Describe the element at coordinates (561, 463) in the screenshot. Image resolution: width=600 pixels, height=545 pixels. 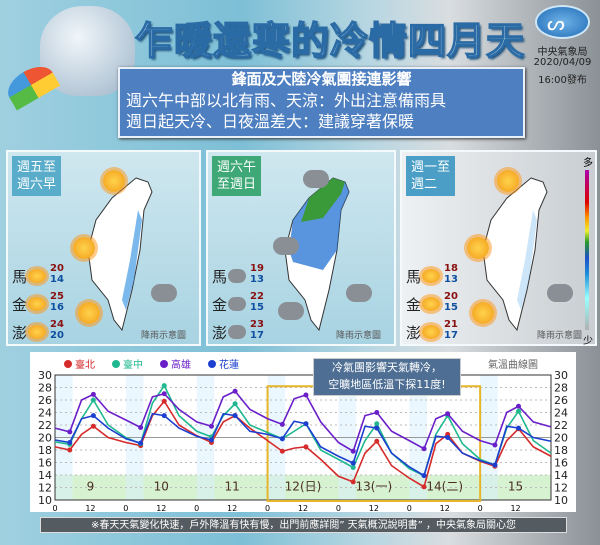
I see `y-tick-label-right: 16` at that location.